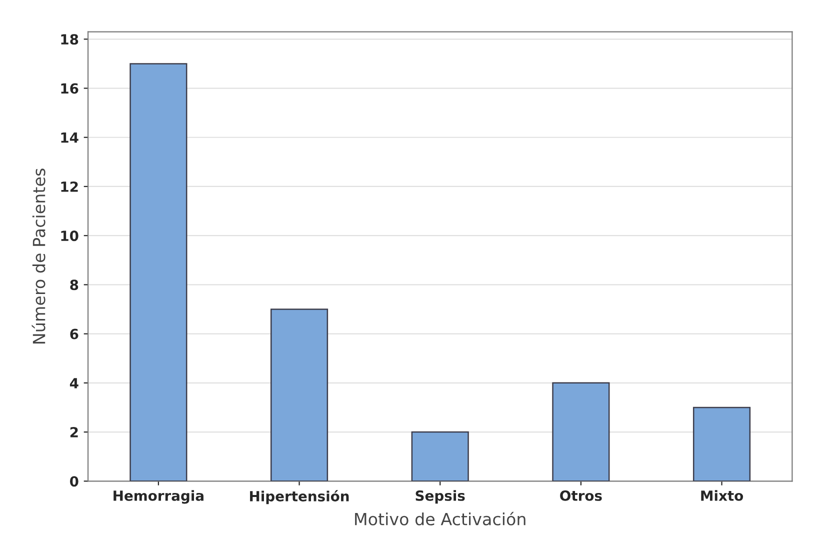 This screenshot has width=815, height=548. What do you see at coordinates (722, 495) in the screenshot?
I see `x-tick-label: Mixto` at bounding box center [722, 495].